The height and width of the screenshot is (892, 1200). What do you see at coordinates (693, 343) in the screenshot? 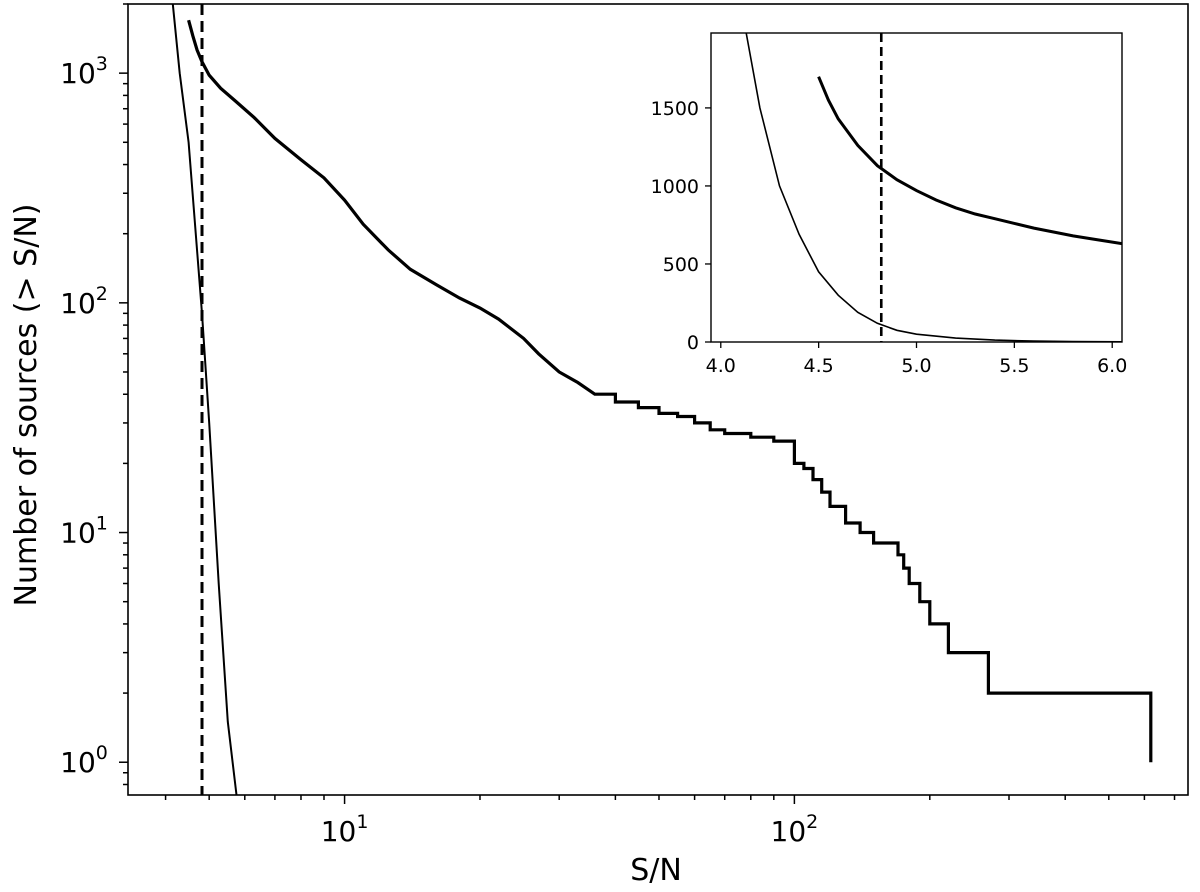
I see `inset-y-tick-label: 0` at bounding box center [693, 343].